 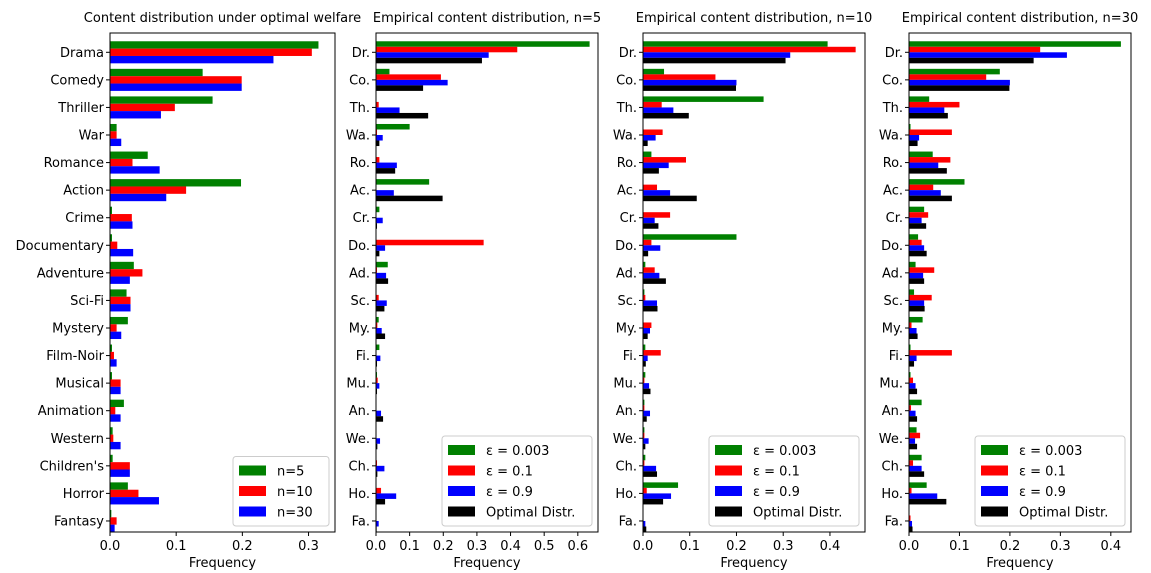 What do you see at coordinates (83, 191) in the screenshot?
I see `y-tick-label: Action` at bounding box center [83, 191].